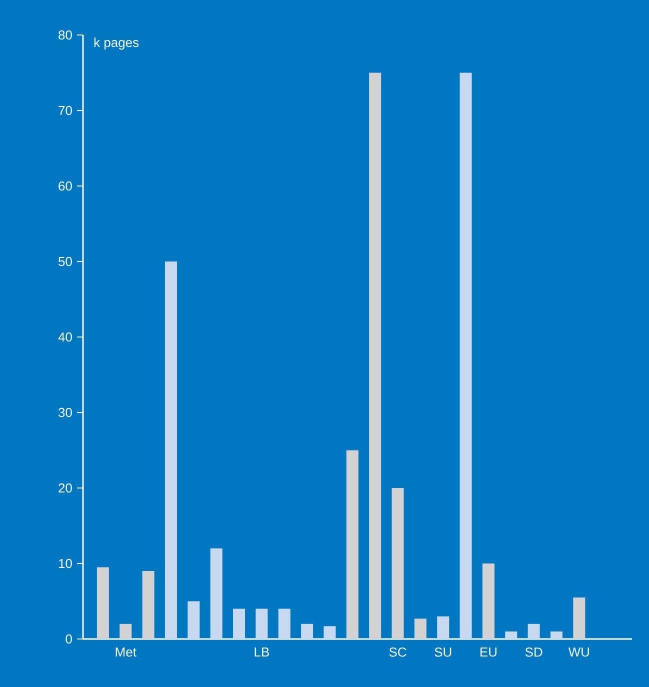 The width and height of the screenshot is (649, 687). Describe the element at coordinates (397, 652) in the screenshot. I see `x-tick-label: SC` at that location.